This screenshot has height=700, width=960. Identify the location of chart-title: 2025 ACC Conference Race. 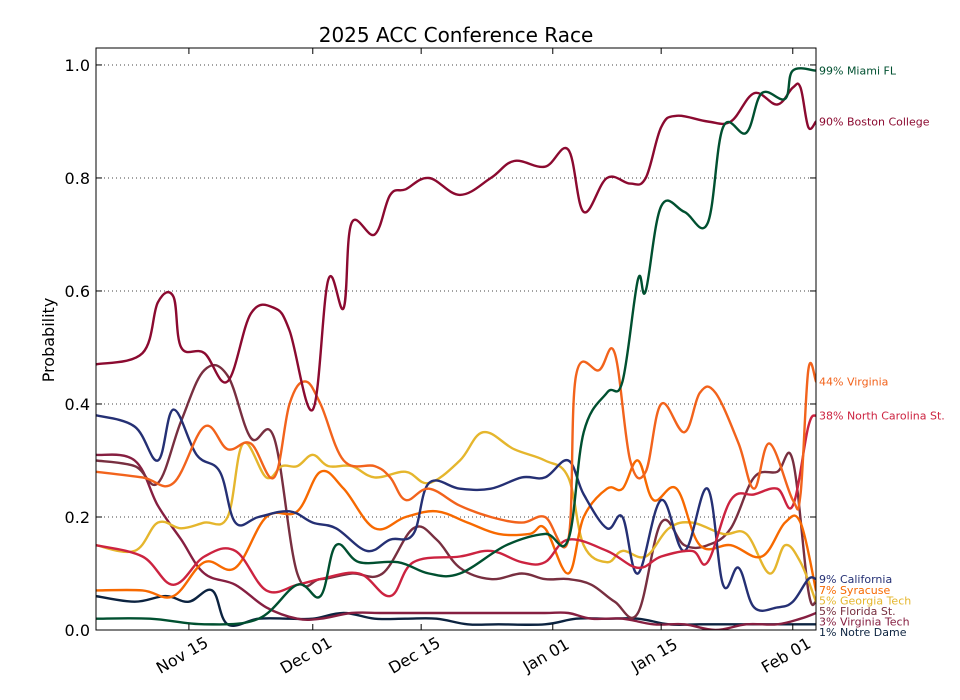
(456, 35).